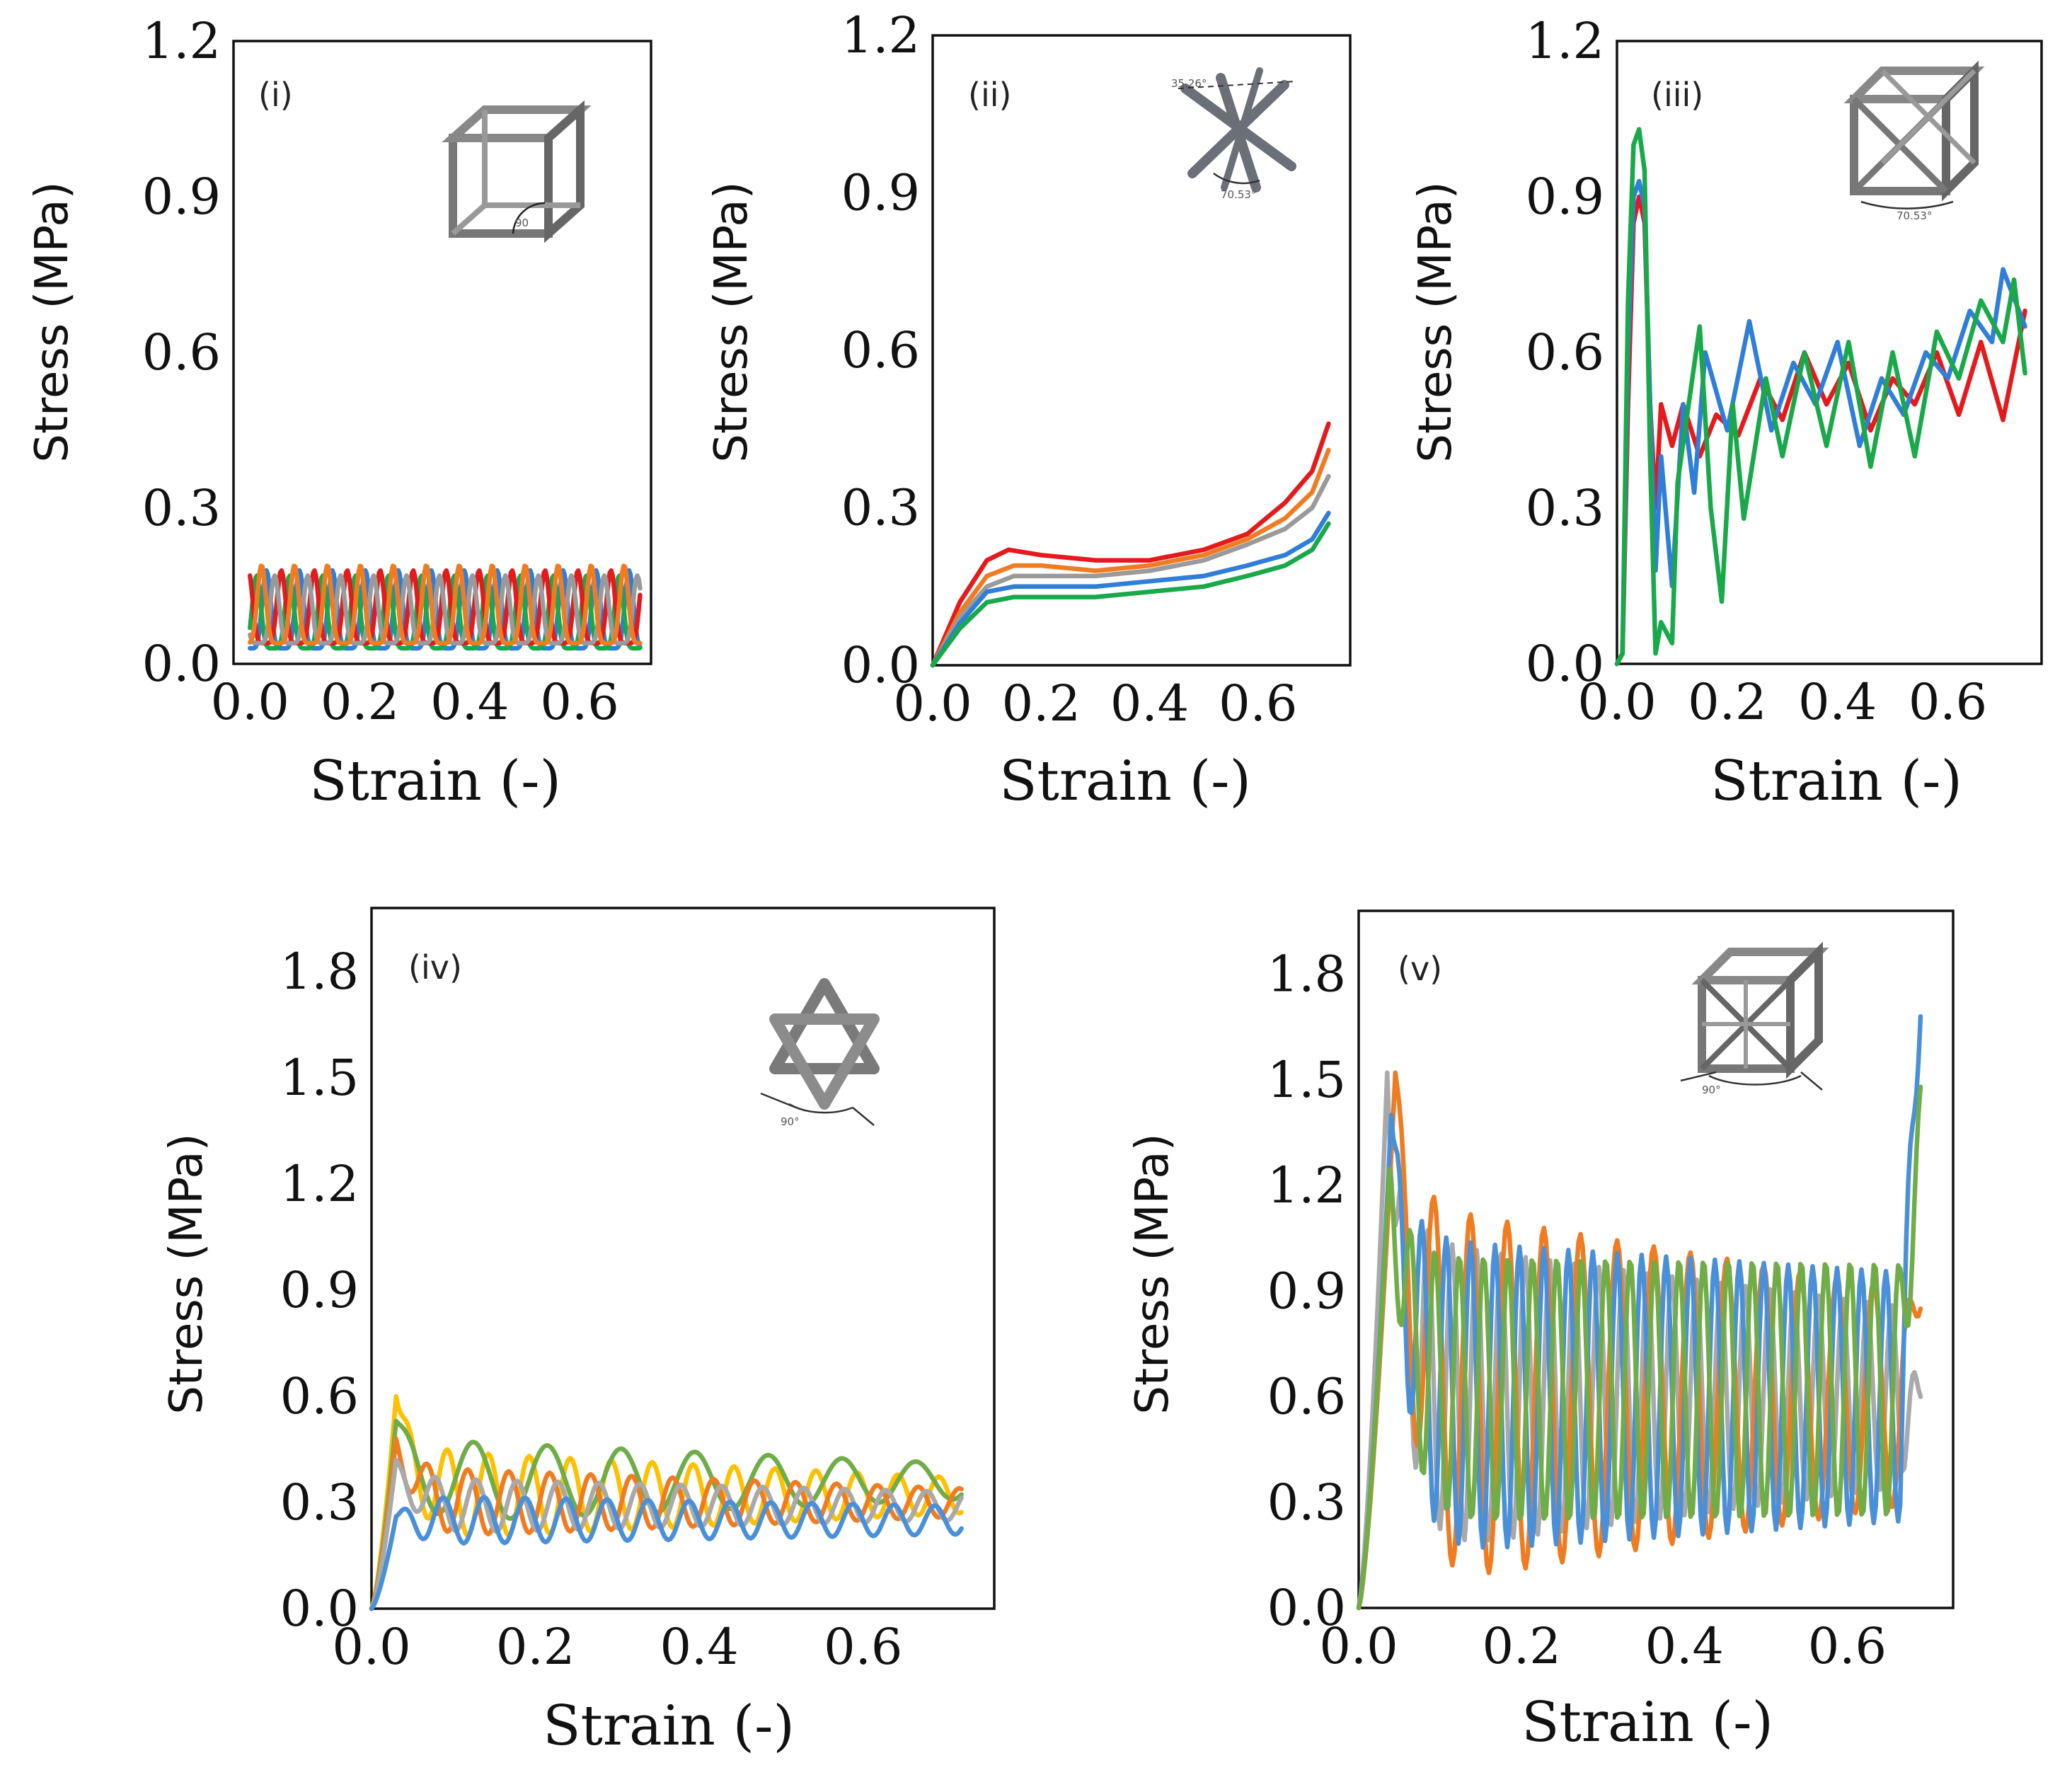 The width and height of the screenshot is (2072, 1787). I want to click on panel-iv-xtick-label: 0.2, so click(535, 1647).